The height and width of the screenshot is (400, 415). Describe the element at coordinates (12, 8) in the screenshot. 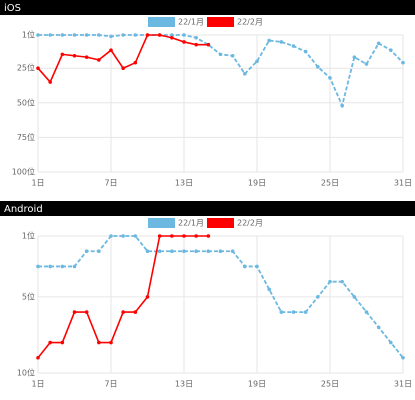

I see `section-title: iOS` at that location.